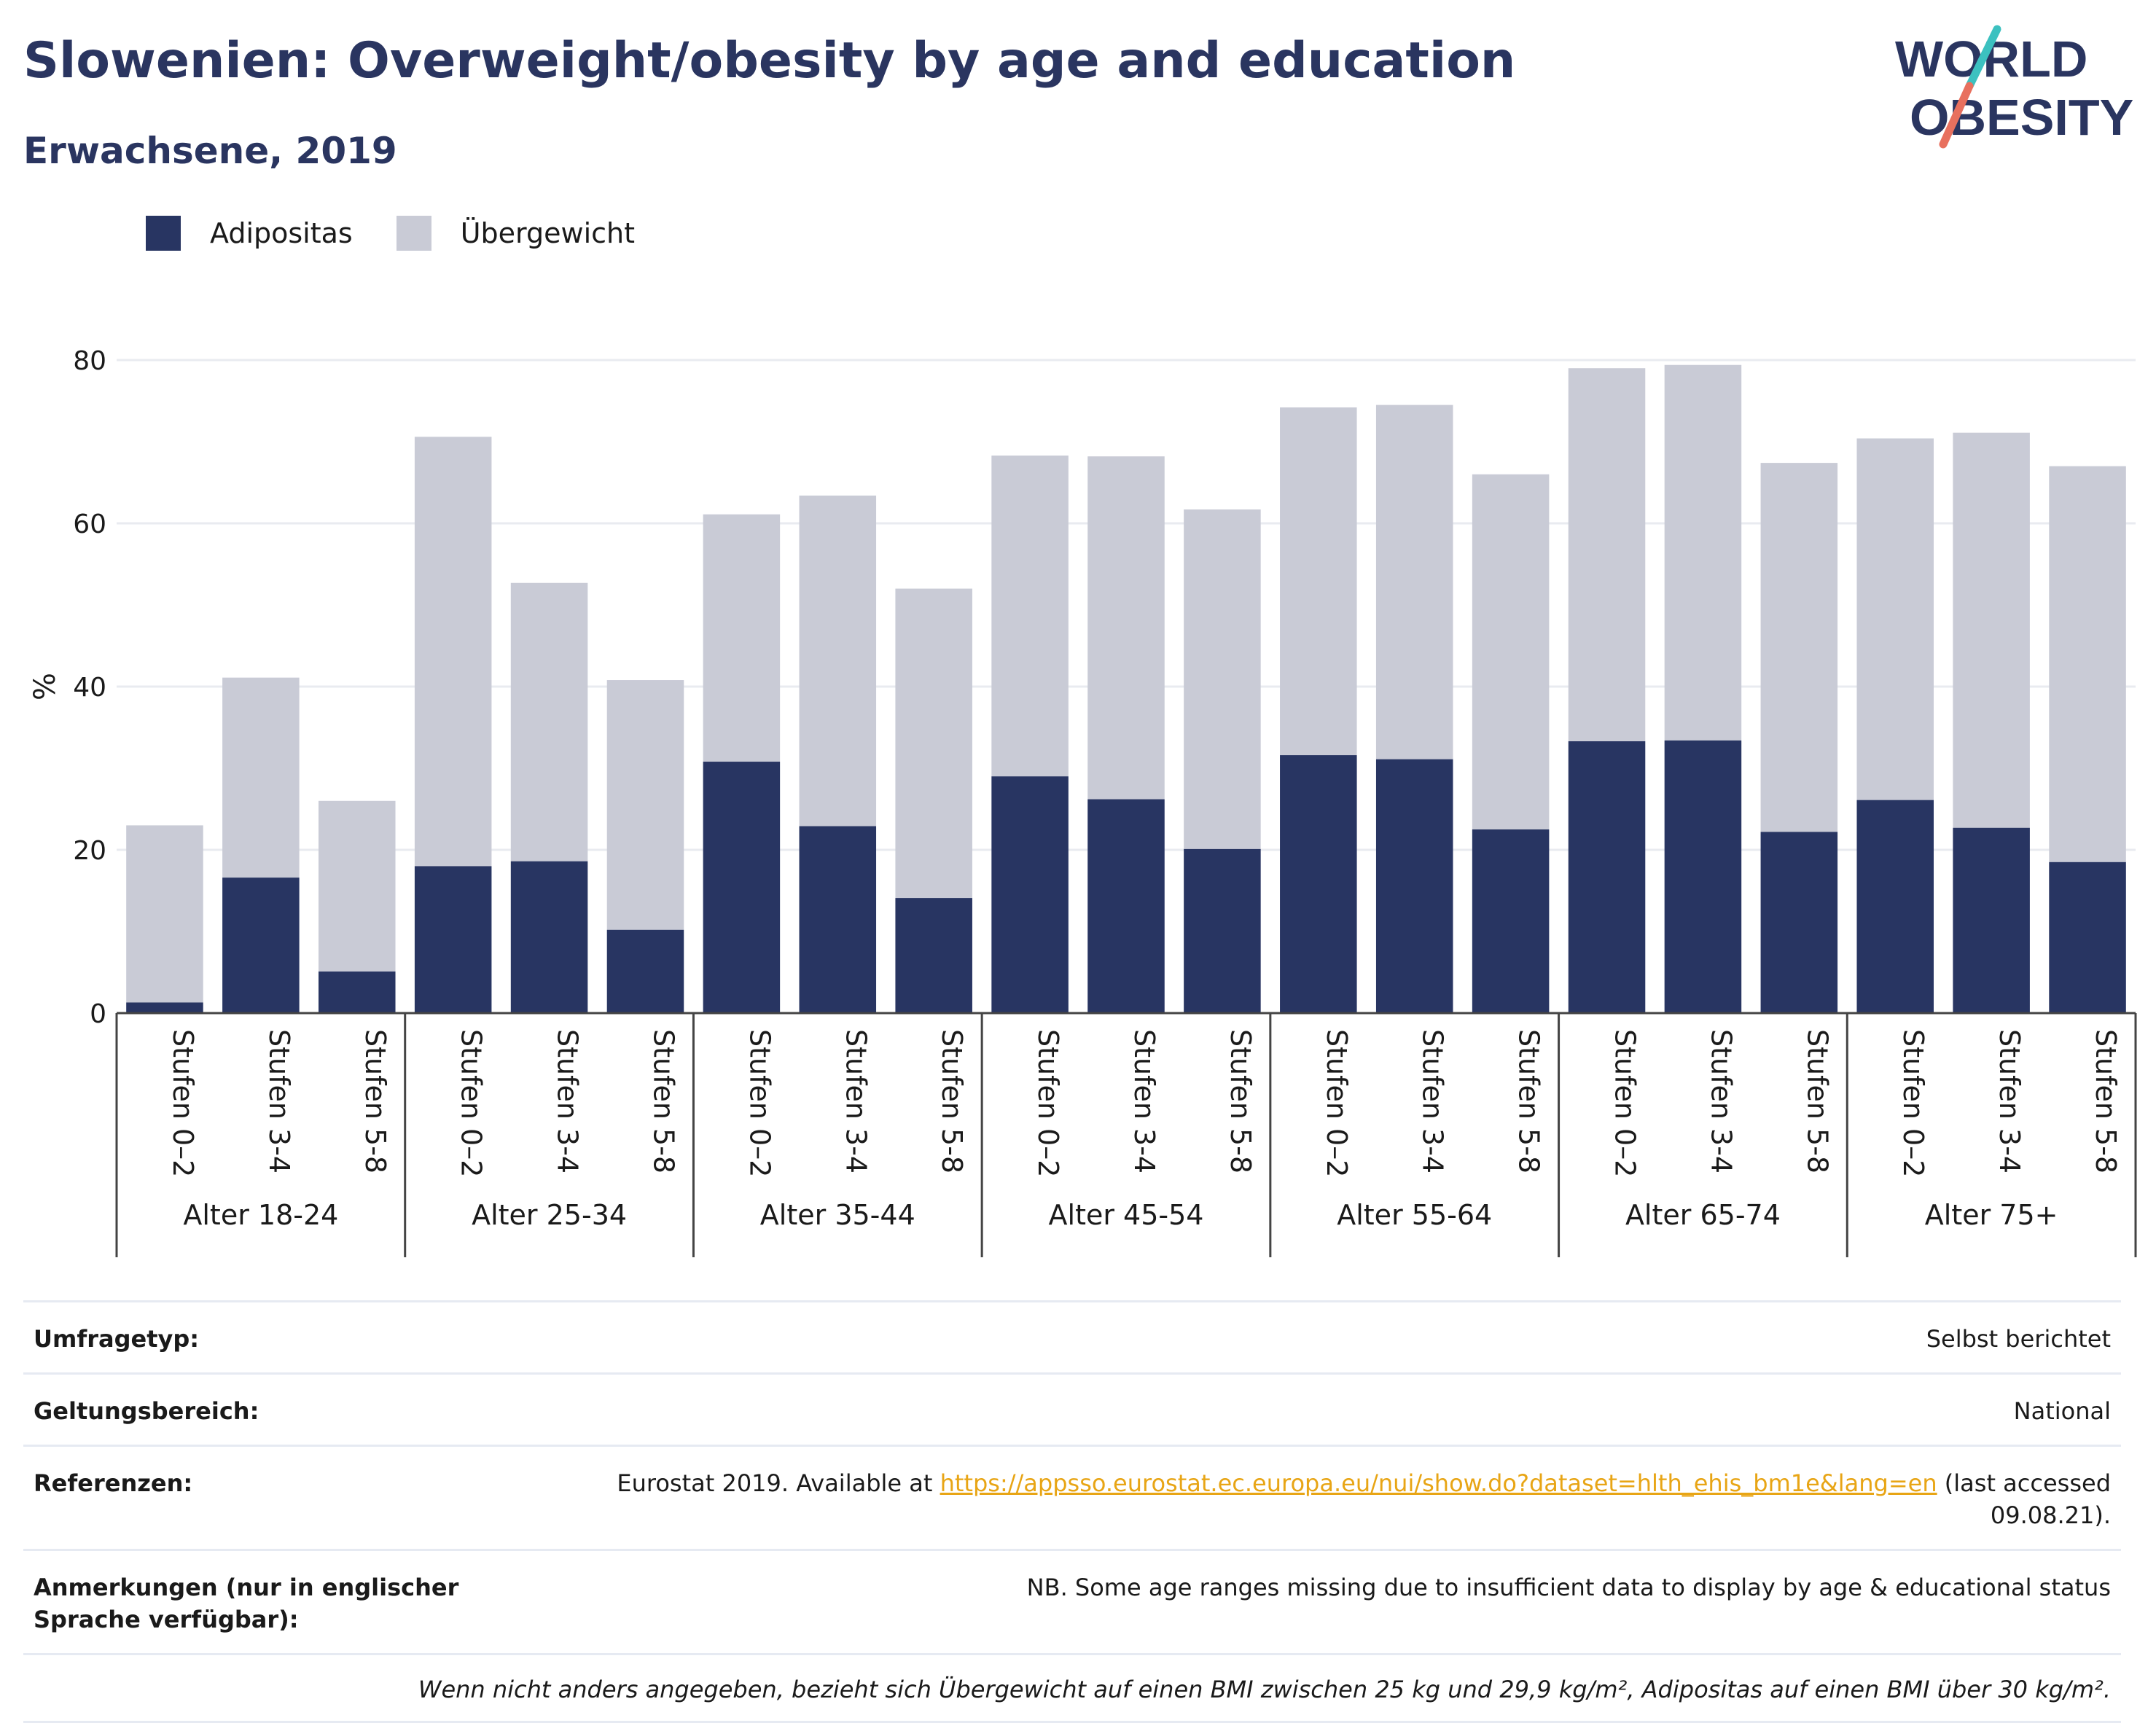  Describe the element at coordinates (1983, 57) in the screenshot. I see `logo-slash-teal` at that location.